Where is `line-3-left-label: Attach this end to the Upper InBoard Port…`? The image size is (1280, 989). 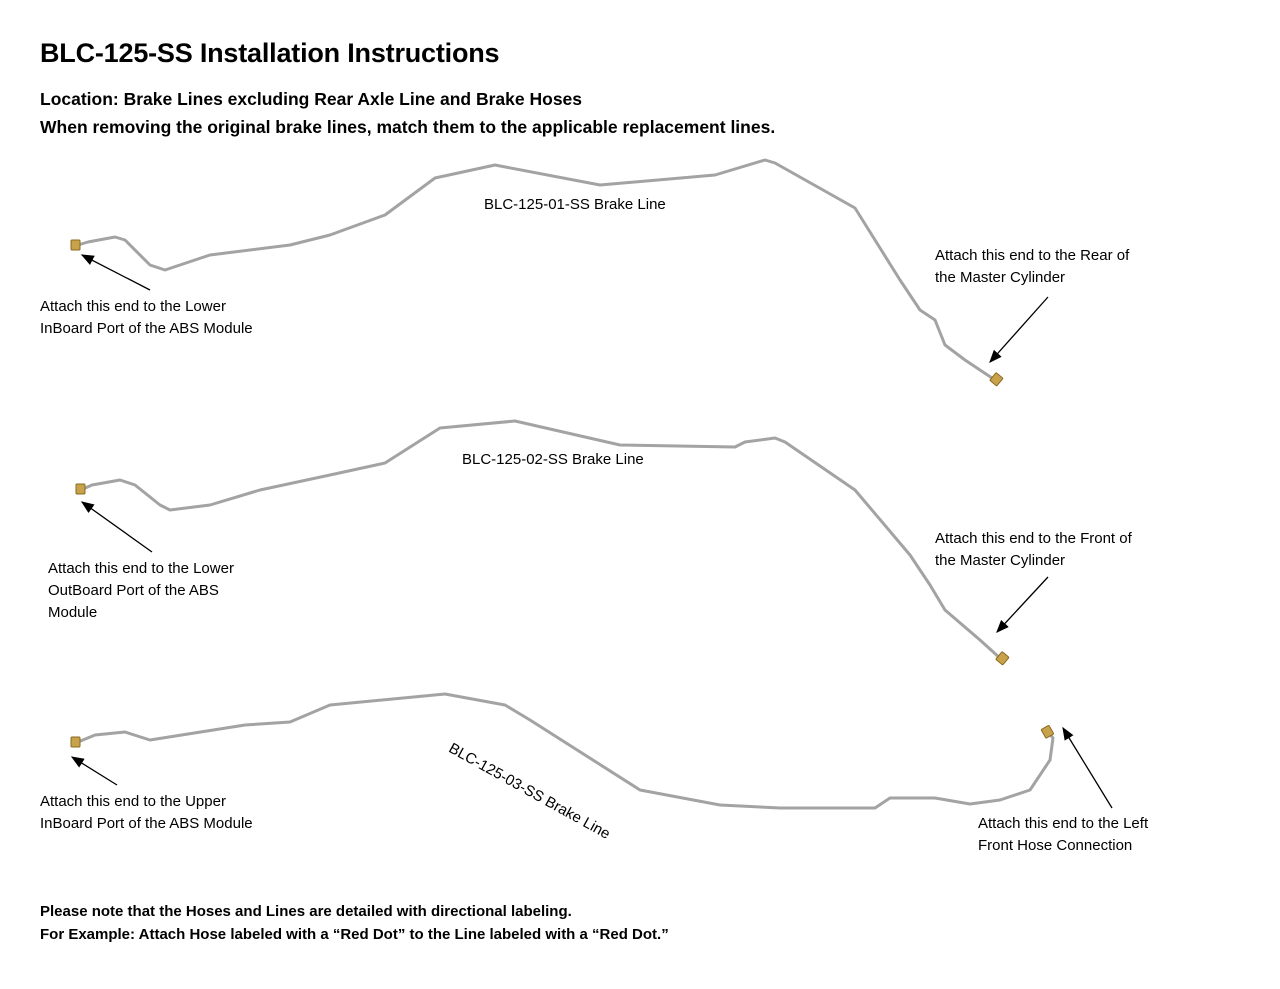
line-3-left-label: Attach this end to the Upper InBoard Port… is located at coordinates (146, 812).